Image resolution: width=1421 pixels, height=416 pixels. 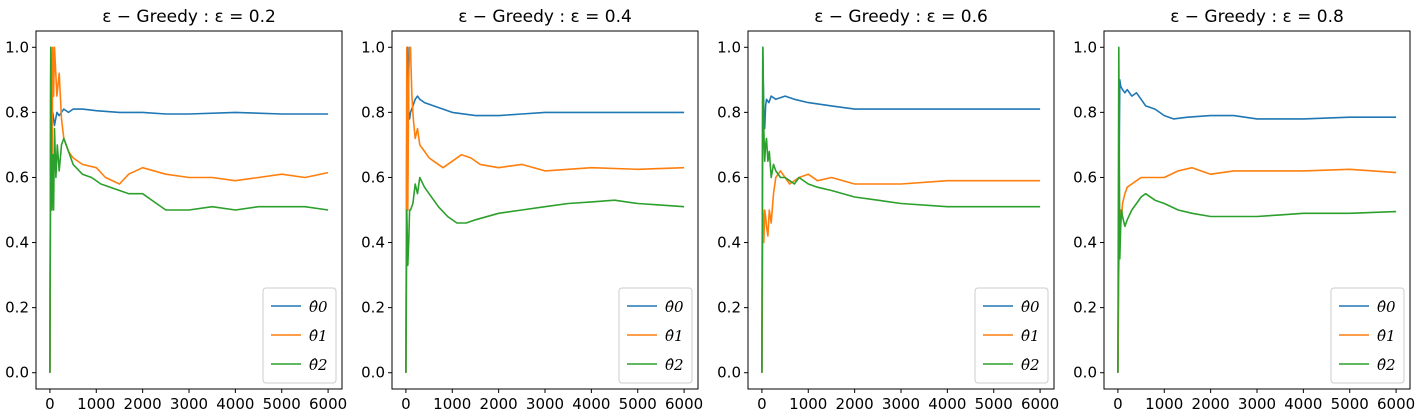 I want to click on subplot-title: ε − Greedy : ε = 0.6, so click(x=901, y=17).